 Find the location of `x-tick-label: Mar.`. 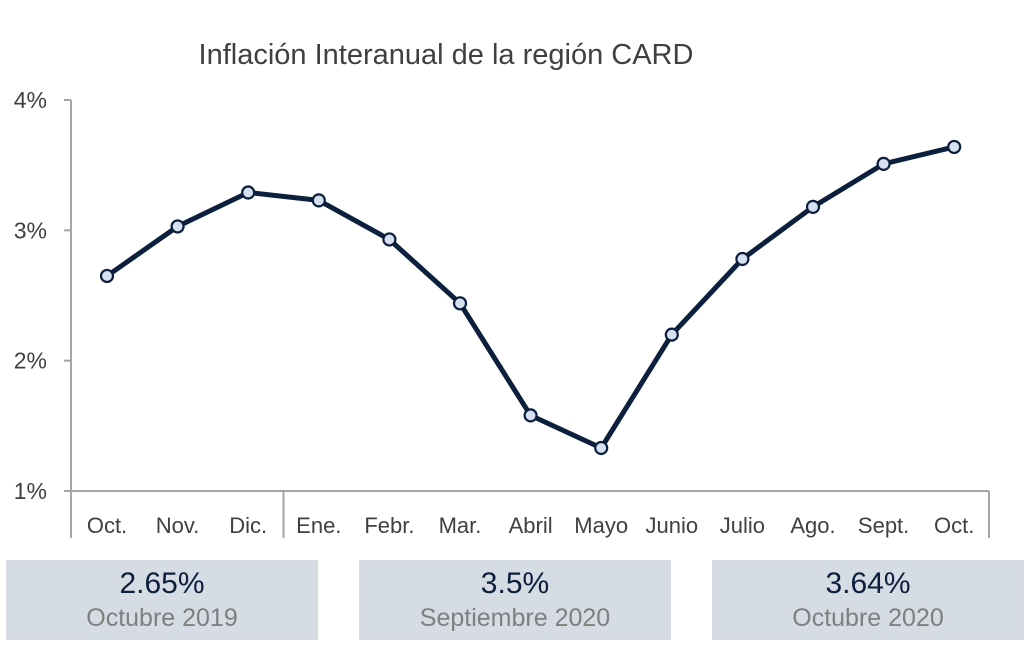

x-tick-label: Mar. is located at coordinates (460, 525).